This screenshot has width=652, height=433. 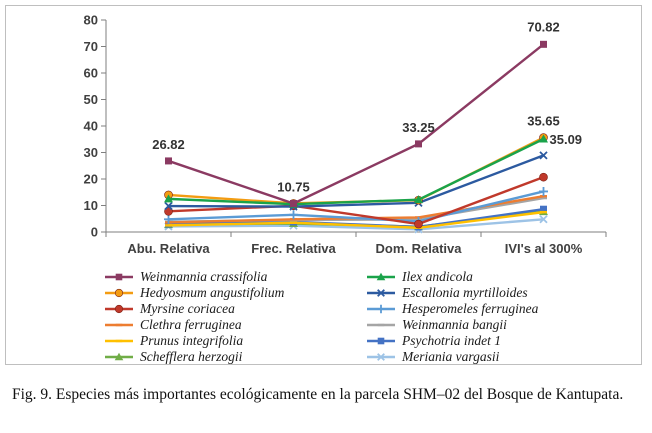 I want to click on legend-label: Ilex andicola, so click(x=437, y=276).